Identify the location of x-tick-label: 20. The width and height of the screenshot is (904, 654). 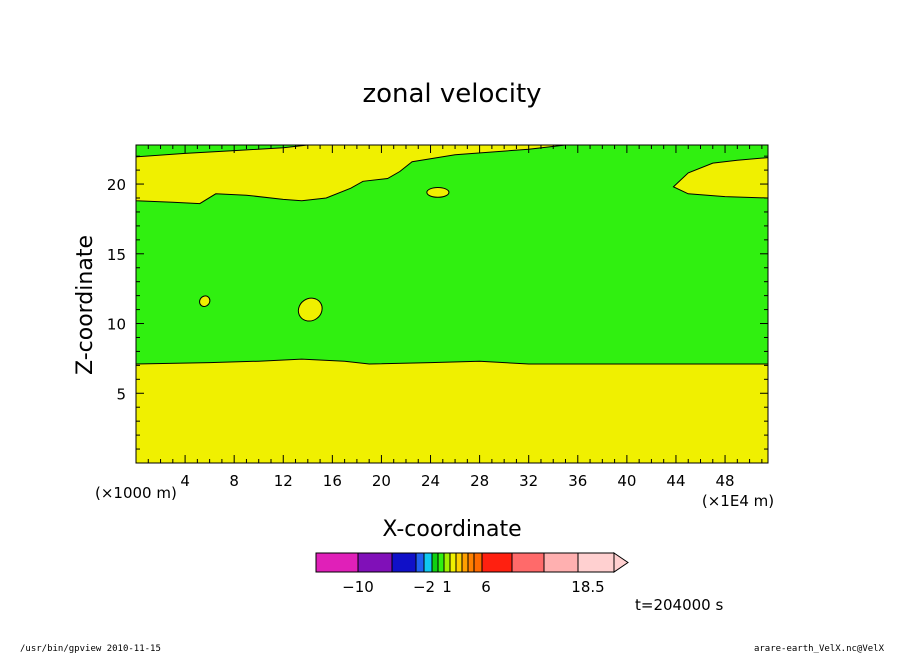
(381, 481).